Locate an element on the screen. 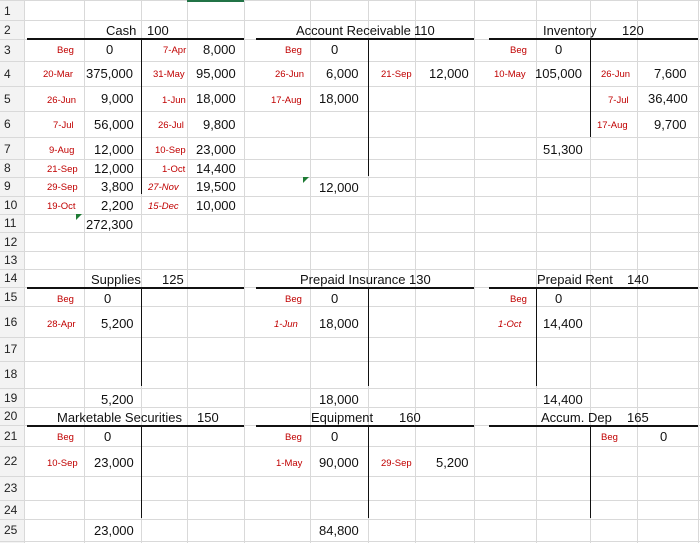 This screenshot has width=700, height=543. t-account-balance: 84,800 is located at coordinates (339, 530).